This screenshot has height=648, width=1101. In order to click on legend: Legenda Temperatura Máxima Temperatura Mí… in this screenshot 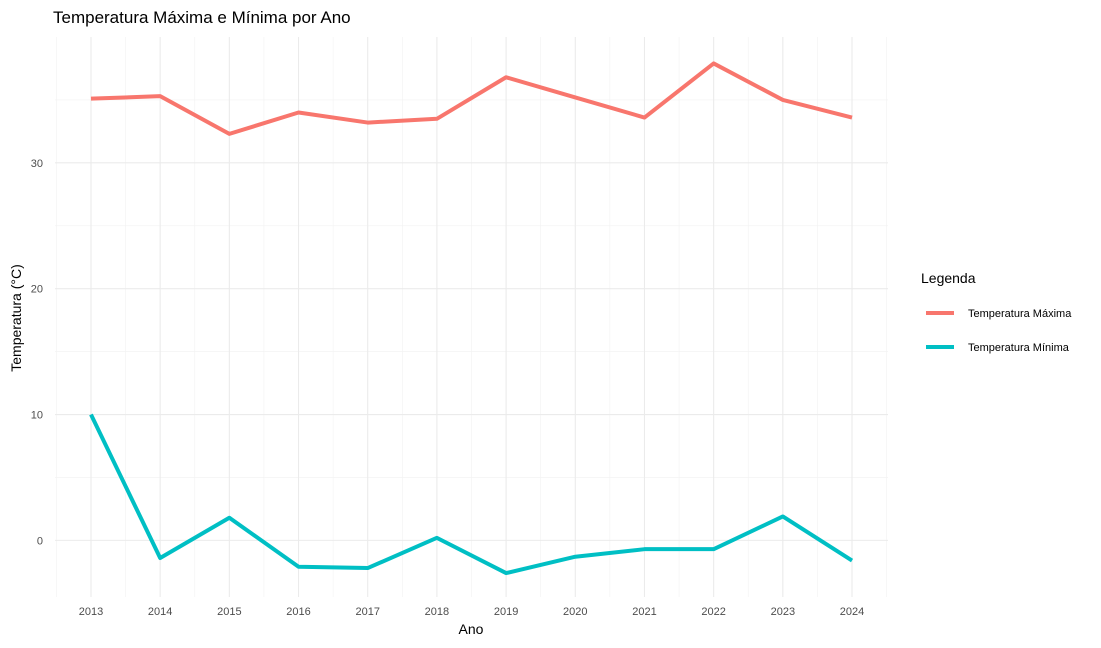, I will do `click(996, 312)`.